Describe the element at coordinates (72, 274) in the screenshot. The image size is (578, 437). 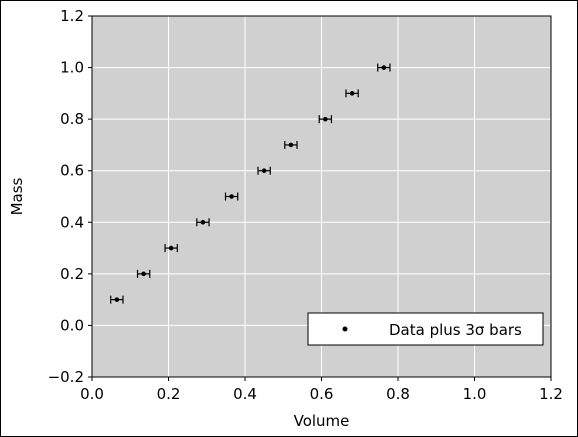
I see `y-tick-label: 0.2` at that location.